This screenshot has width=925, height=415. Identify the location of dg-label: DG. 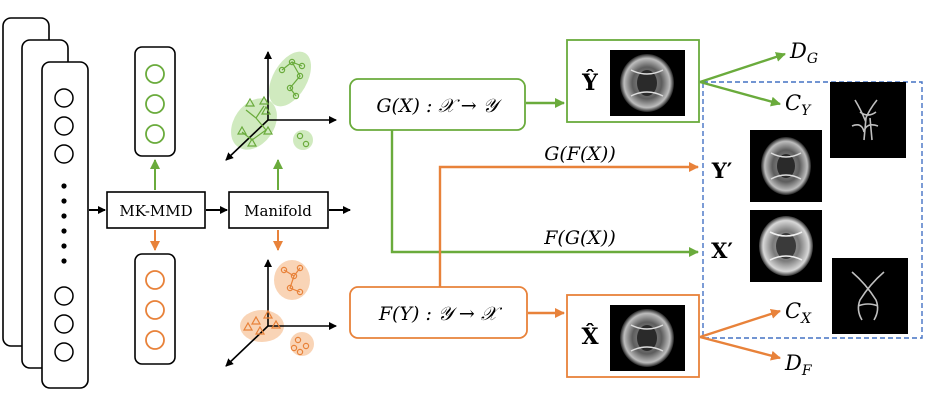
(803, 53).